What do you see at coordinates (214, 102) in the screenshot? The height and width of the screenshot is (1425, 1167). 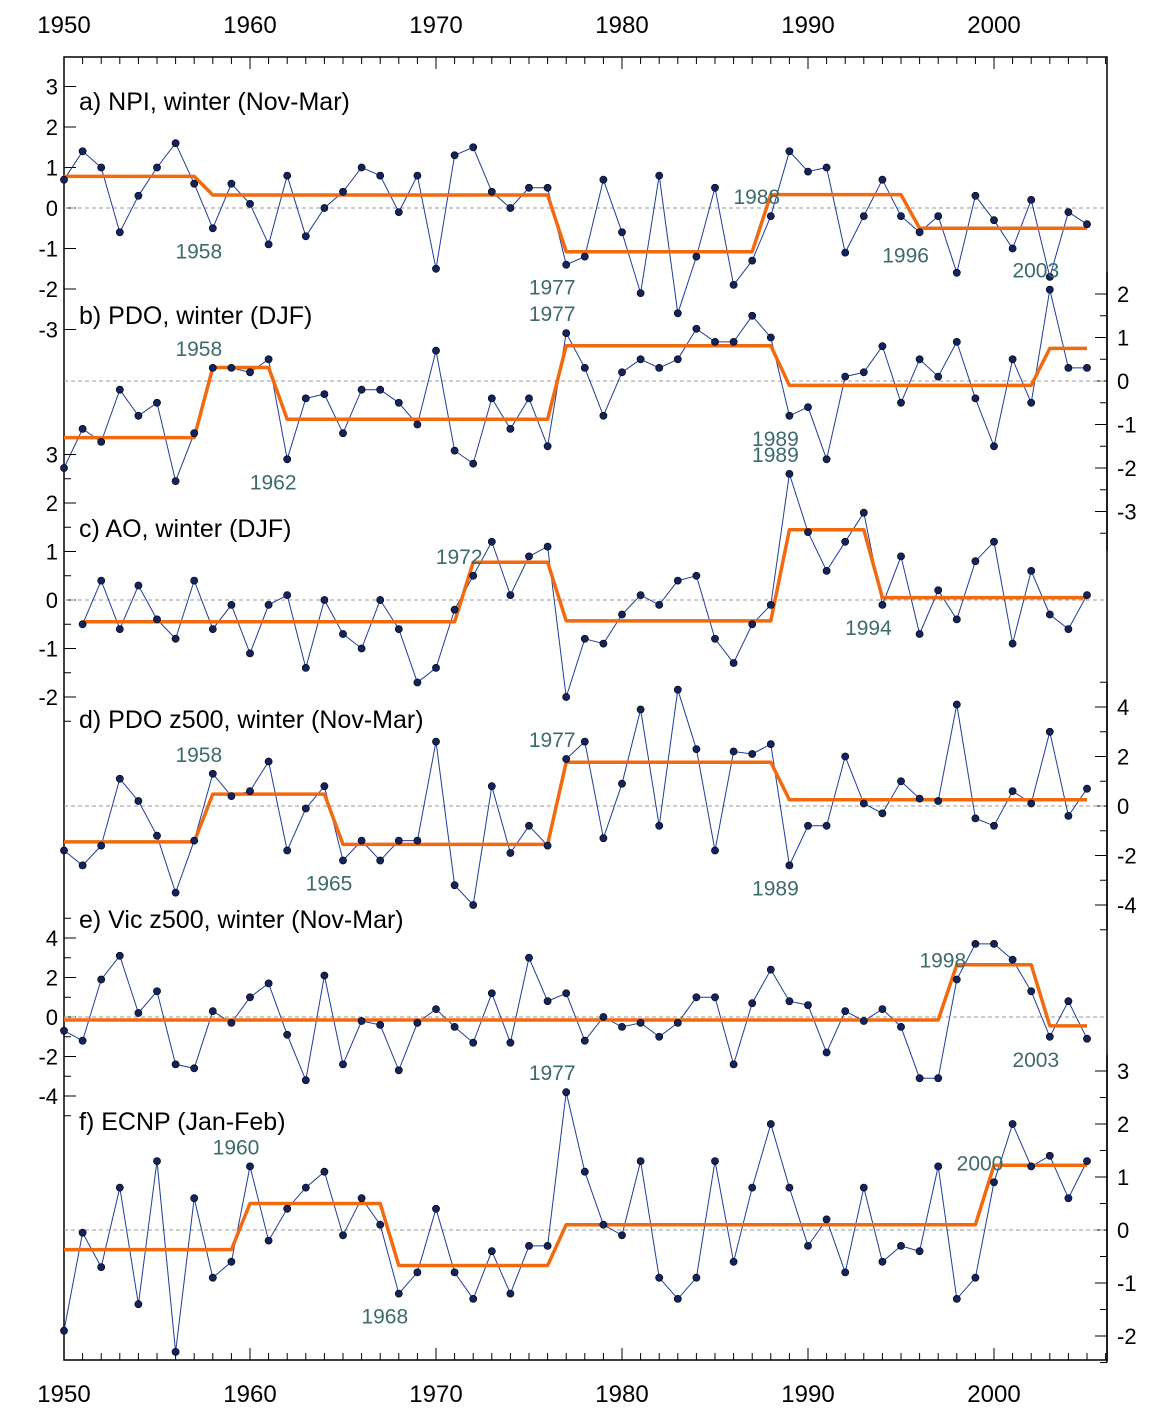 I see `panel-title: a) NPI, winter (Nov-Mar)` at bounding box center [214, 102].